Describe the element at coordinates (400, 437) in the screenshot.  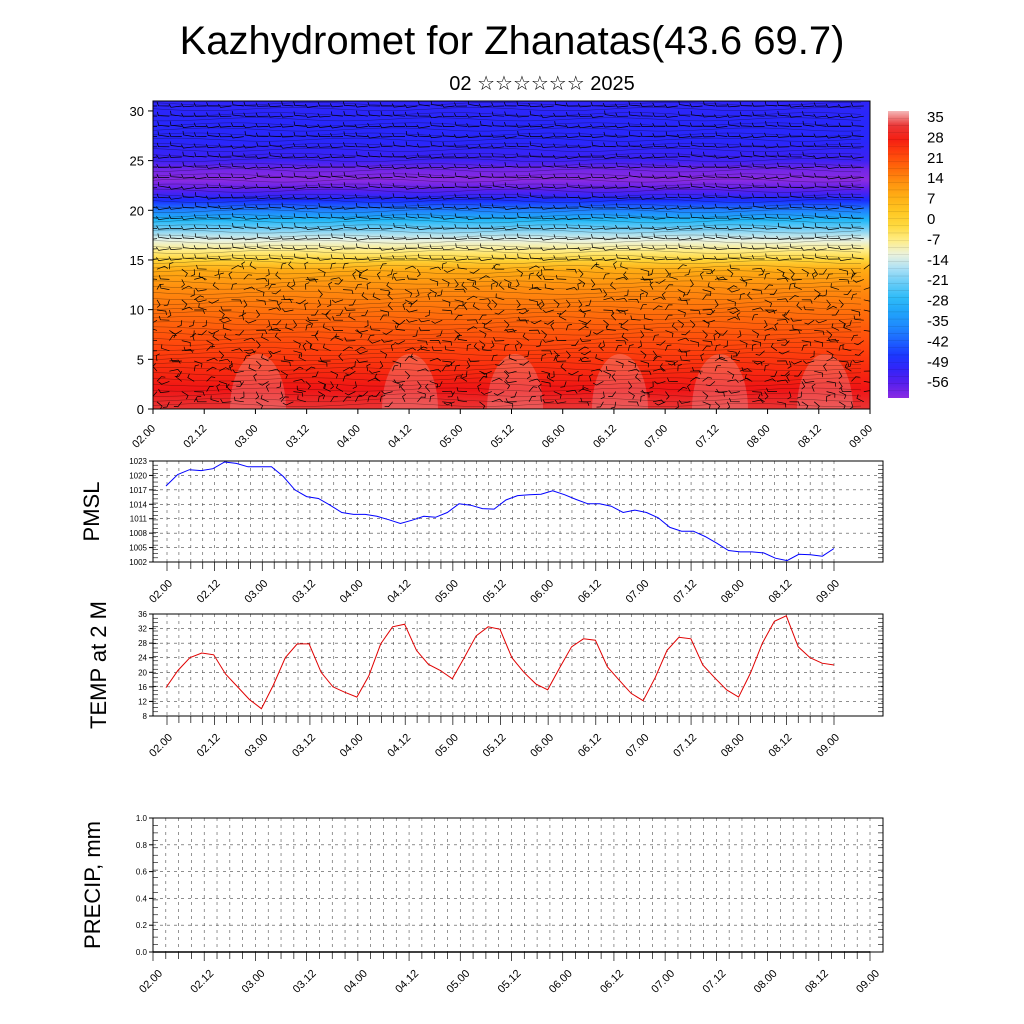
I see `section-x-tick-label: 04.12` at that location.